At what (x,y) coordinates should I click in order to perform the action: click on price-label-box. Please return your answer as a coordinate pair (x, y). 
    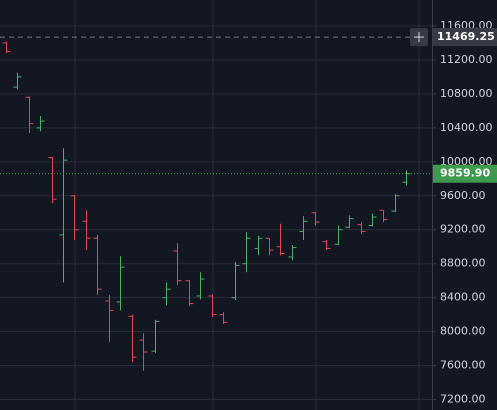
    Looking at the image, I should click on (465, 173).